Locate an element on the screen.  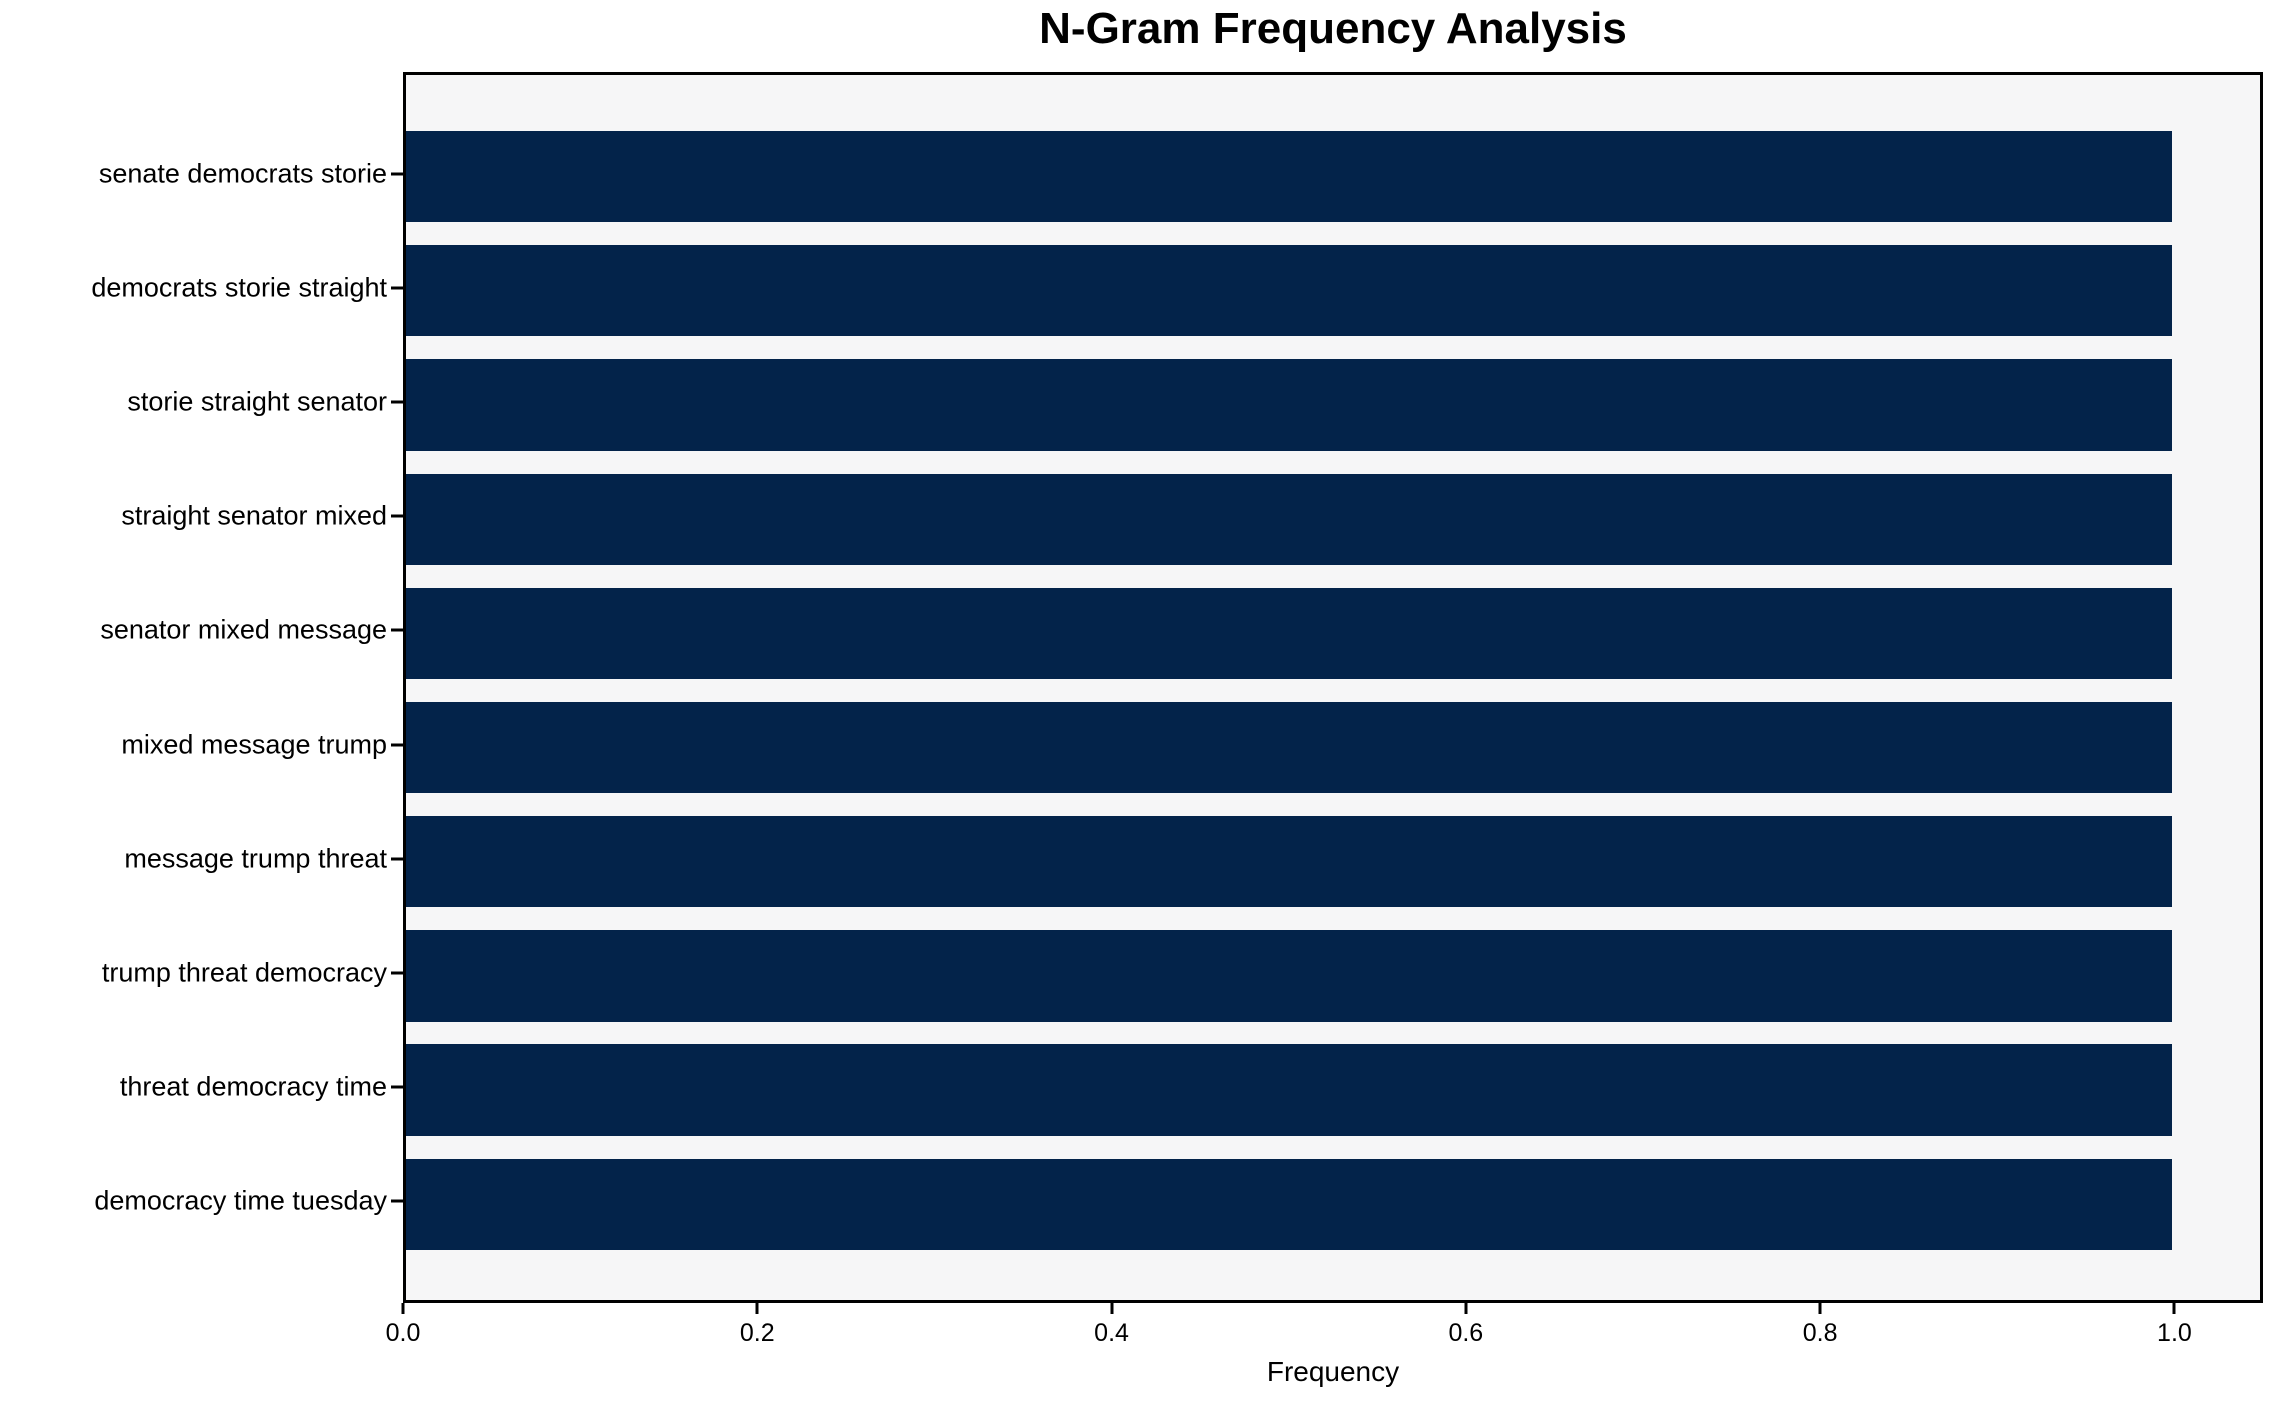
y-tick-label: threat democracy time is located at coordinates (253, 1086).